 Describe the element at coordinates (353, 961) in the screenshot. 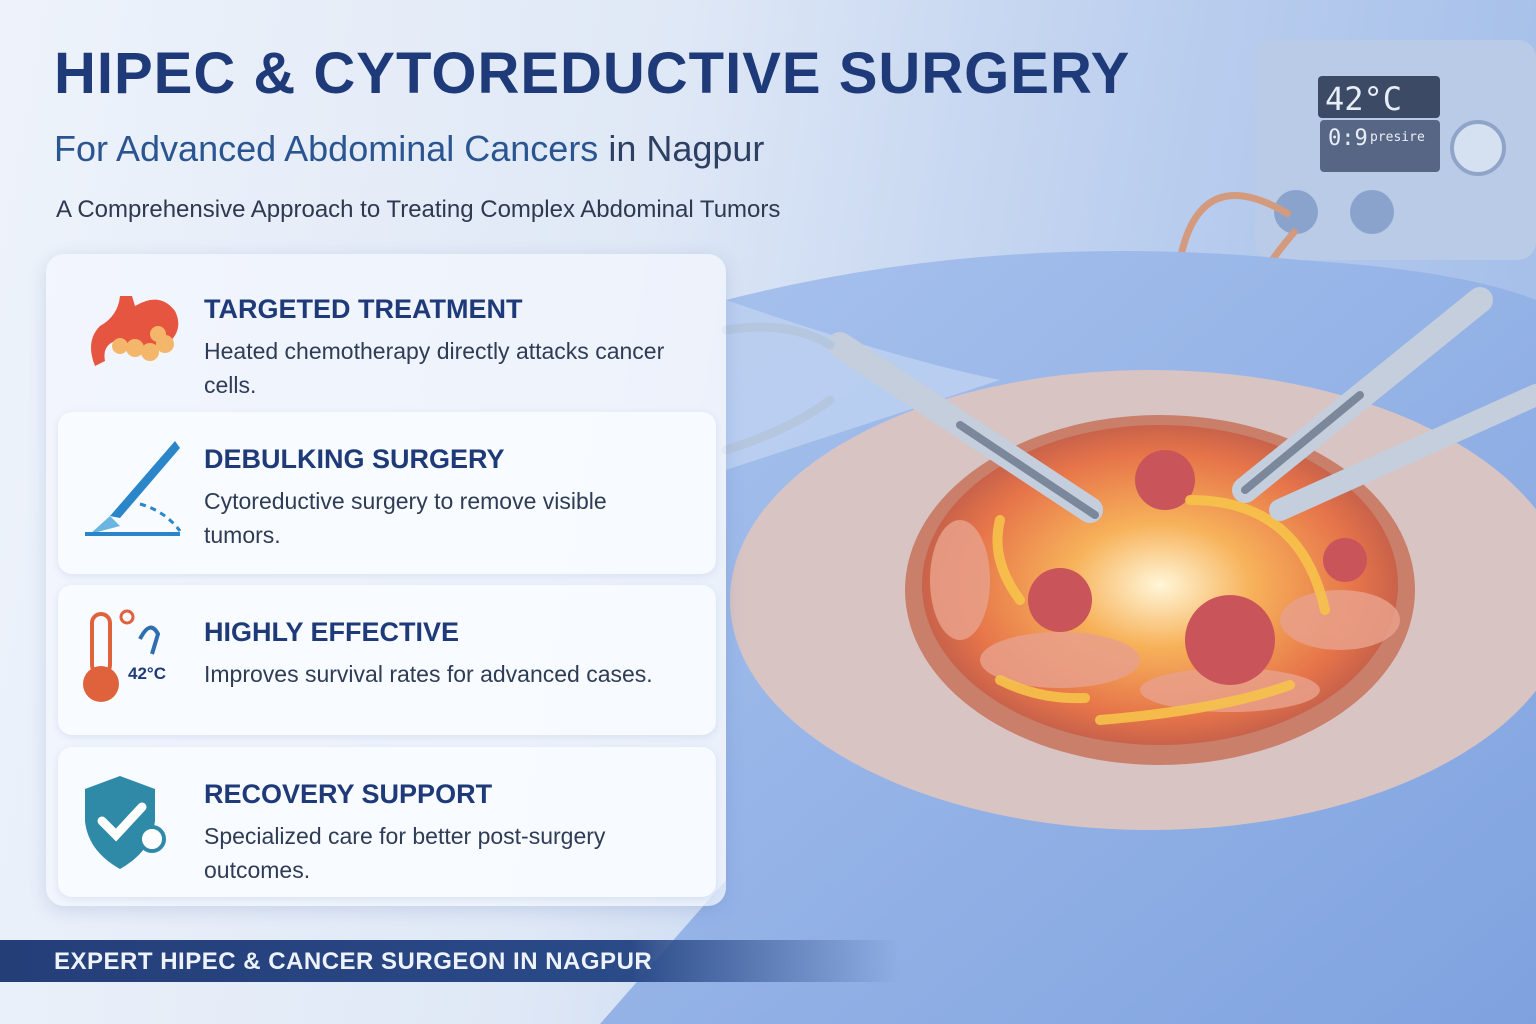

I see `banner-text: EXPERT HIPEC & CANCER SURGEON IN NAGPUR` at that location.